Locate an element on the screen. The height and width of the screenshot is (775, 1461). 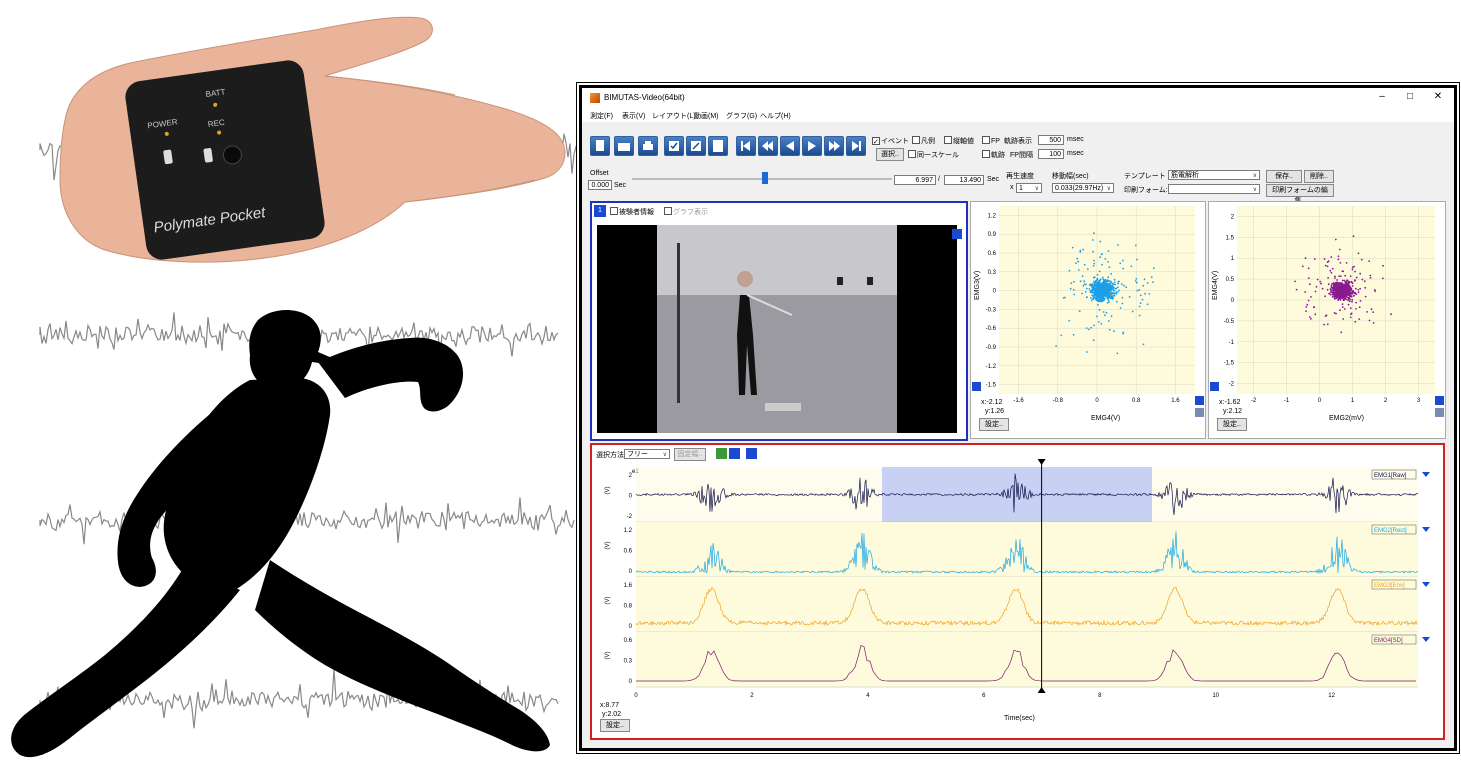
new-file-button is located at coordinates (600, 146).